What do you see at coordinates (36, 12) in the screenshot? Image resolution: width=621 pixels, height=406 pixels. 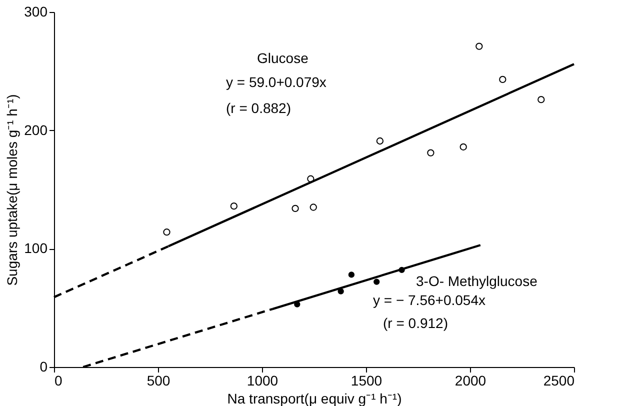 I see `y-tick-label: 300` at bounding box center [36, 12].